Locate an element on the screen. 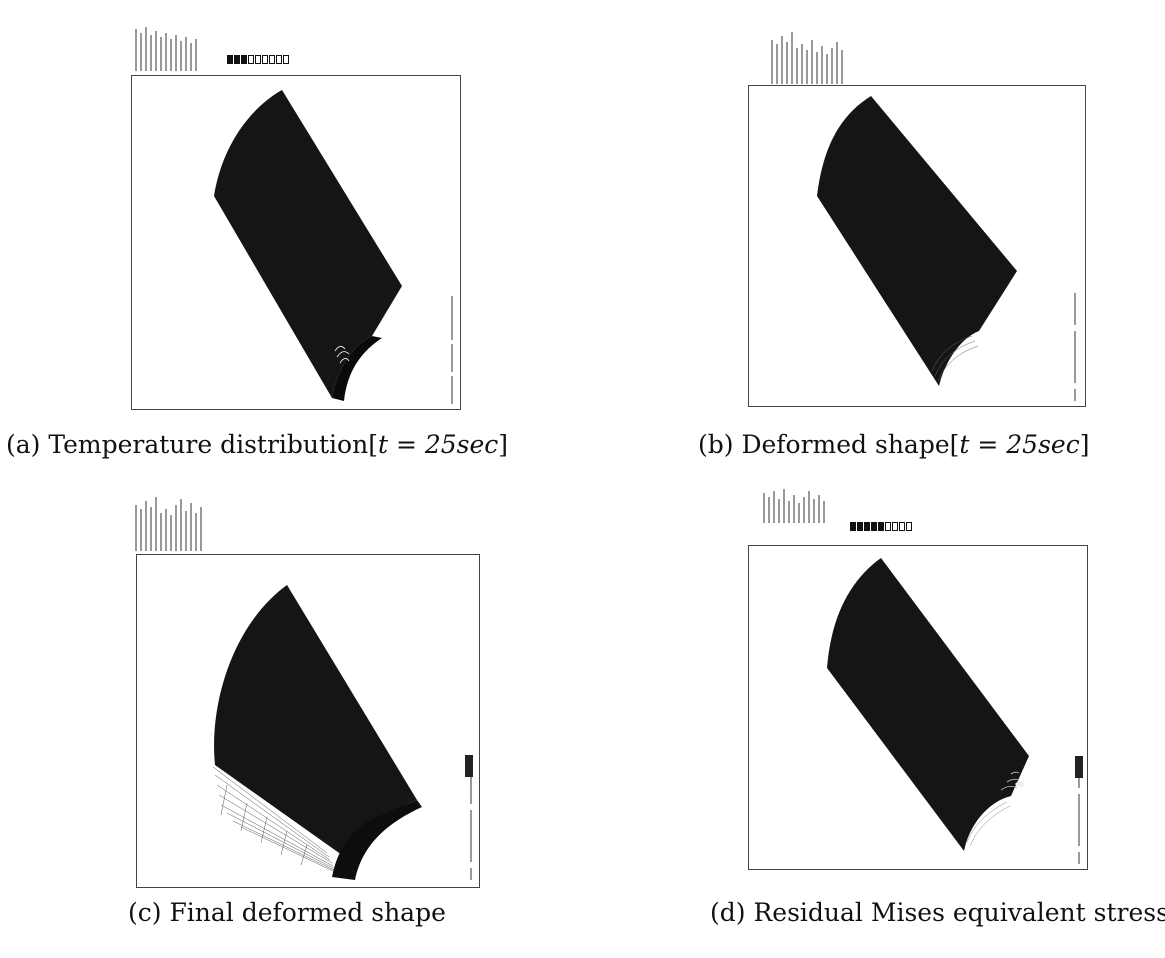  panel-b-caption-suffix: ] is located at coordinates (1084, 444).